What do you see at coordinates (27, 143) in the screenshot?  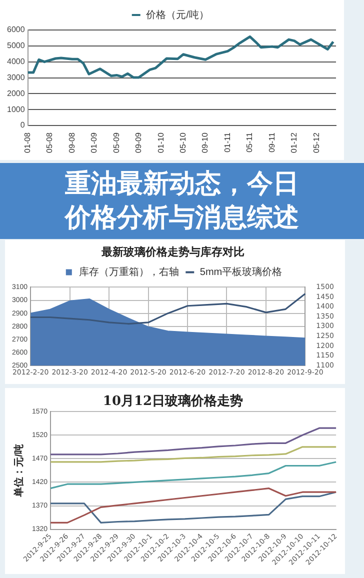 I see `x-tick-label: 01-08` at bounding box center [27, 143].